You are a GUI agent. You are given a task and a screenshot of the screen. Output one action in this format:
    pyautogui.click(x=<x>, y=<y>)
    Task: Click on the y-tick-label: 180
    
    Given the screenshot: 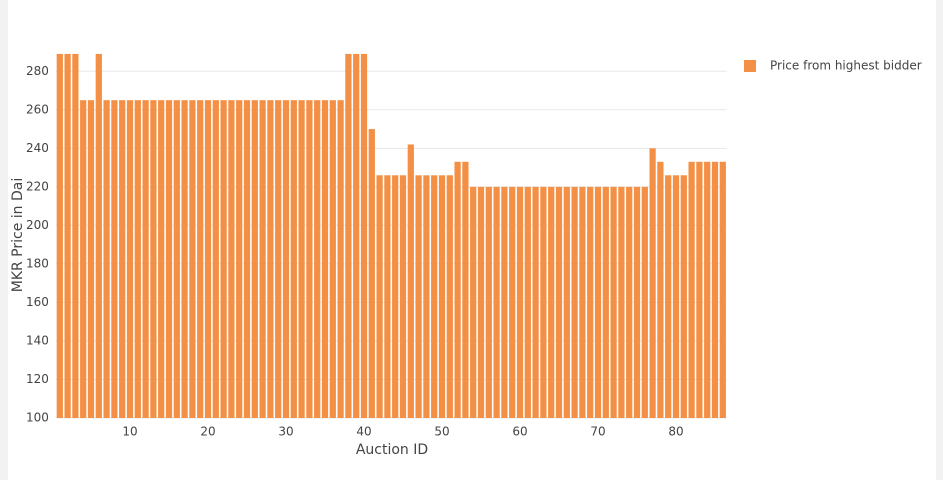 What is the action you would take?
    pyautogui.click(x=37, y=263)
    